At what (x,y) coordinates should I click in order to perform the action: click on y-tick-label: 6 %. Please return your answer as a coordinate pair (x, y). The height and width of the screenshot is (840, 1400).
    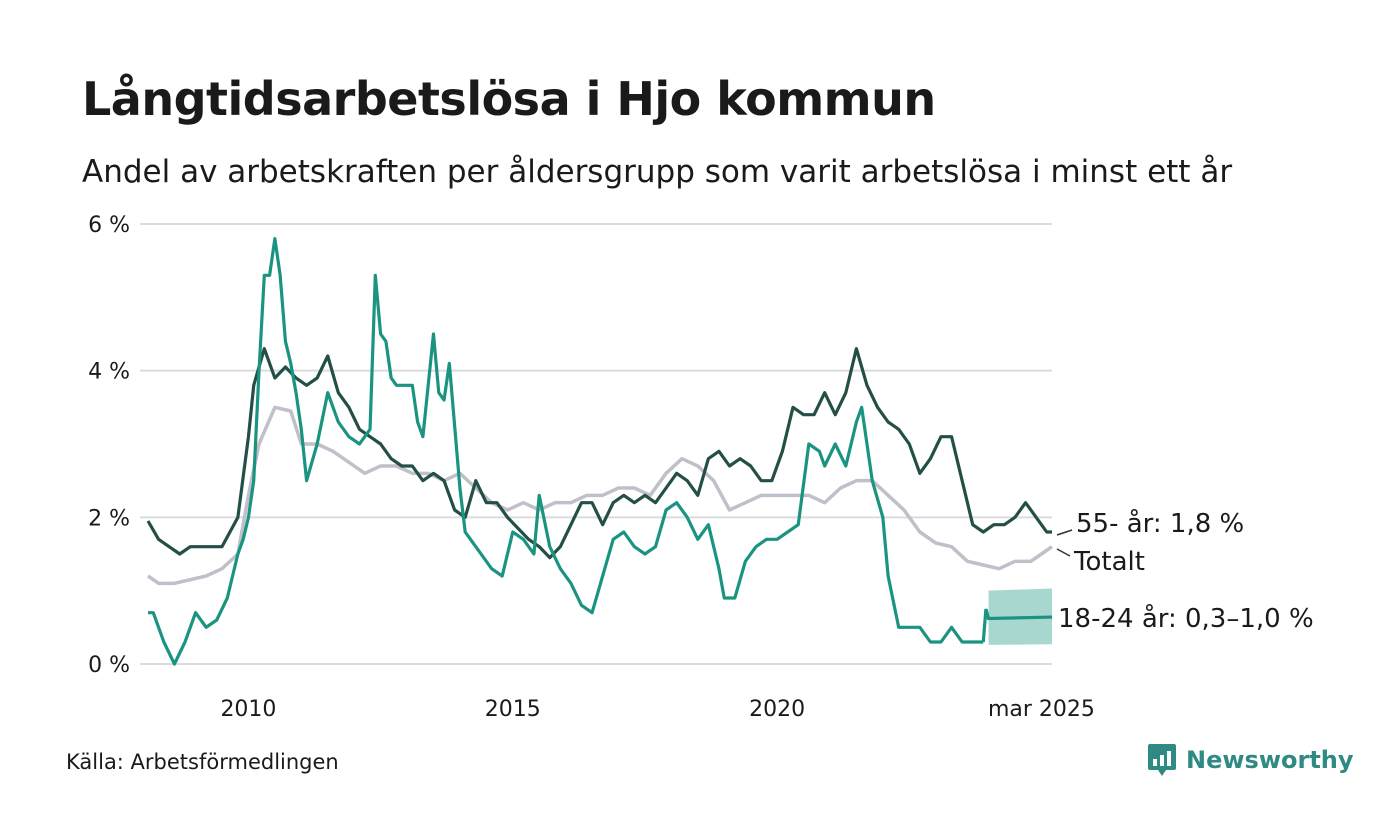
    Looking at the image, I should click on (109, 225).